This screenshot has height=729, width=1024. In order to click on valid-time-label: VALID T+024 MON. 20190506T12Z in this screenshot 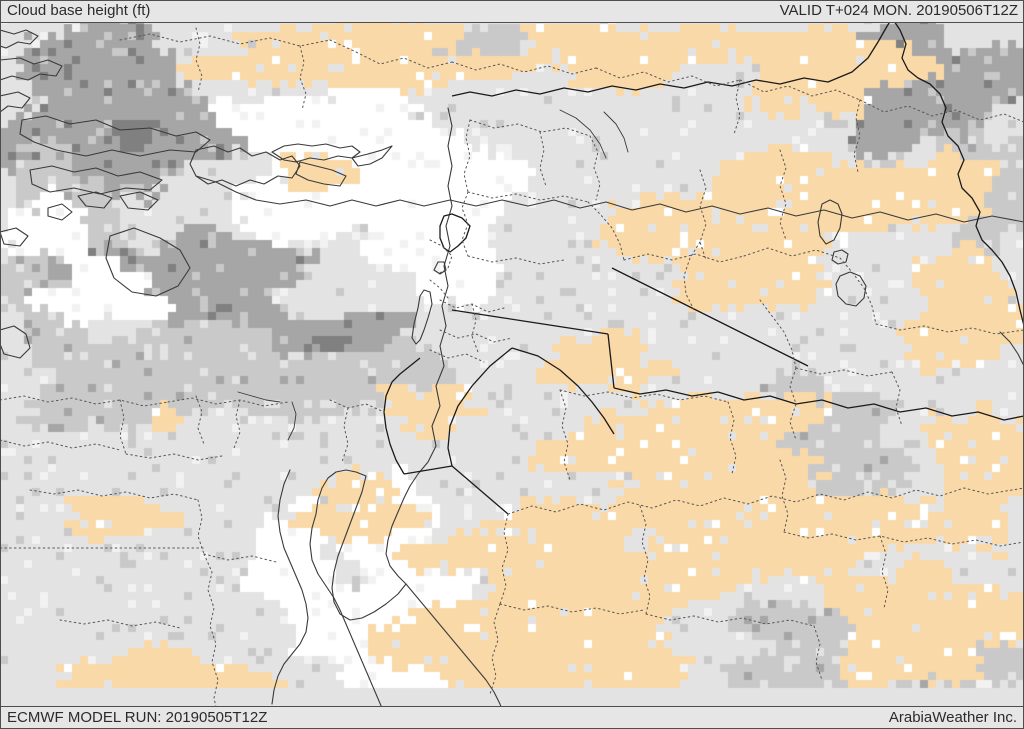, I will do `click(898, 10)`.